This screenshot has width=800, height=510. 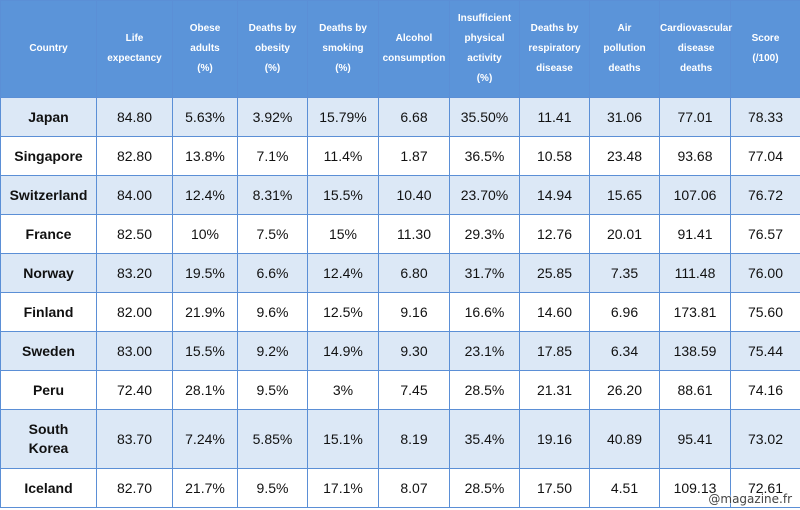 What do you see at coordinates (134, 117) in the screenshot?
I see `value-cell: 84.80` at bounding box center [134, 117].